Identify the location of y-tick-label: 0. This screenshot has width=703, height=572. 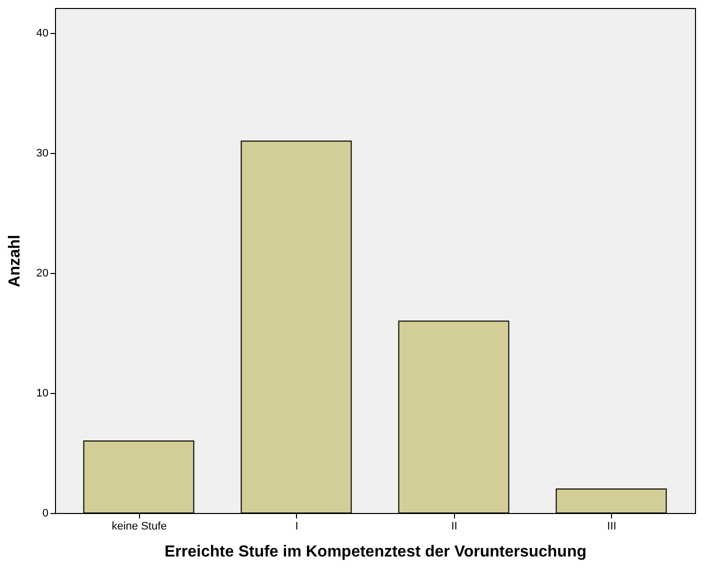
(45, 514).